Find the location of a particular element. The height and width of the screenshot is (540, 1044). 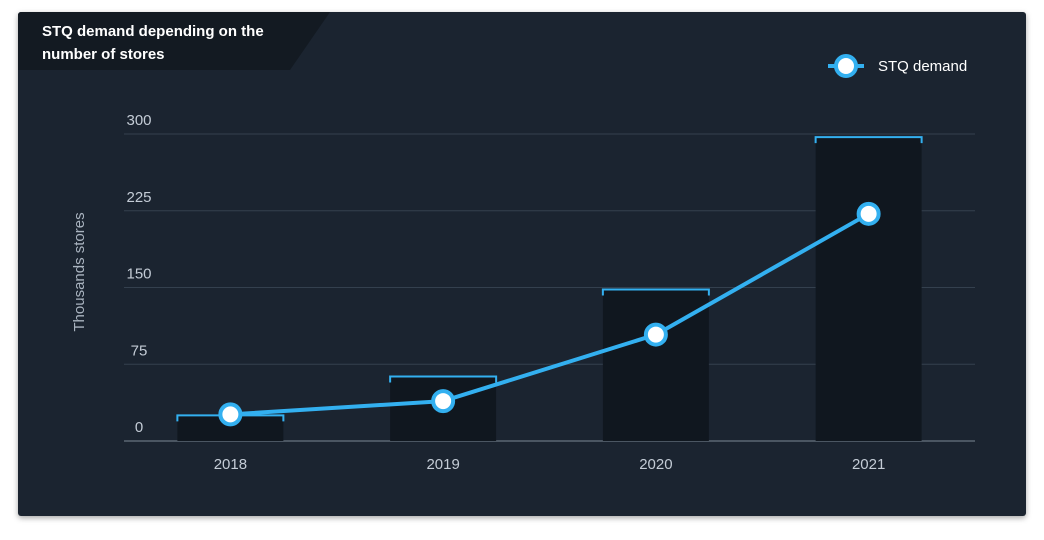

x-tick-label-2021: 2021 is located at coordinates (868, 464).